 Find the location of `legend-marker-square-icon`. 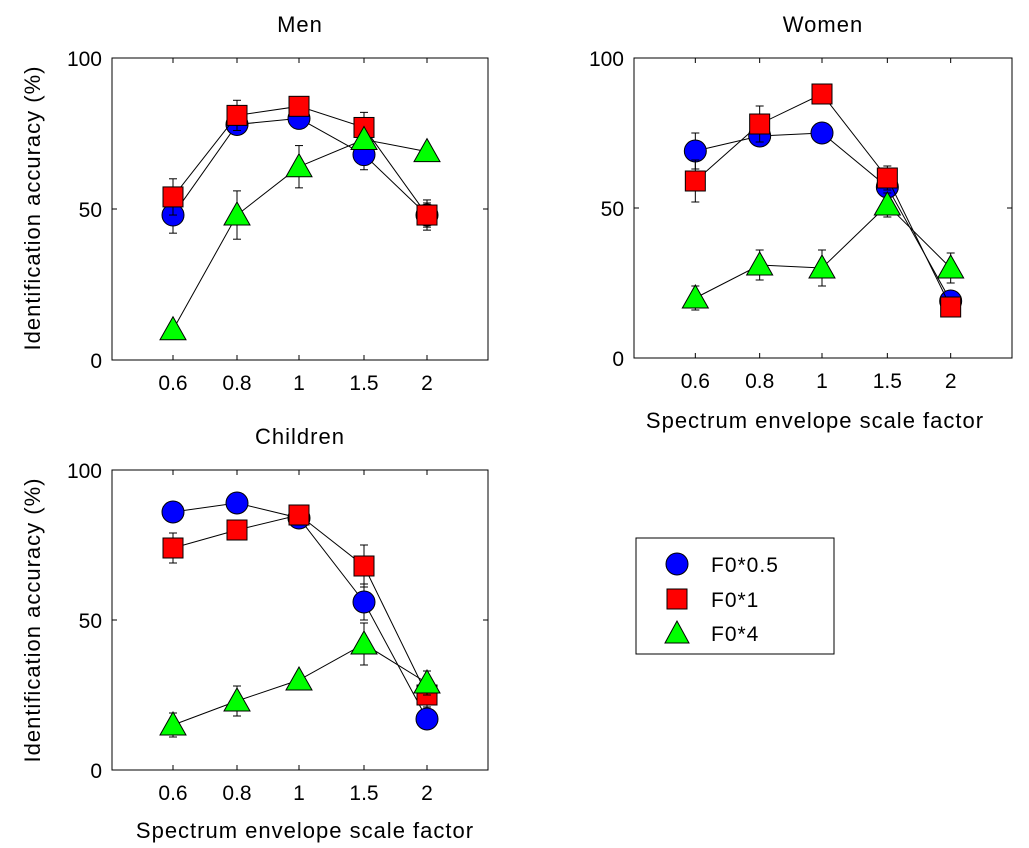

legend-marker-square-icon is located at coordinates (677, 599).